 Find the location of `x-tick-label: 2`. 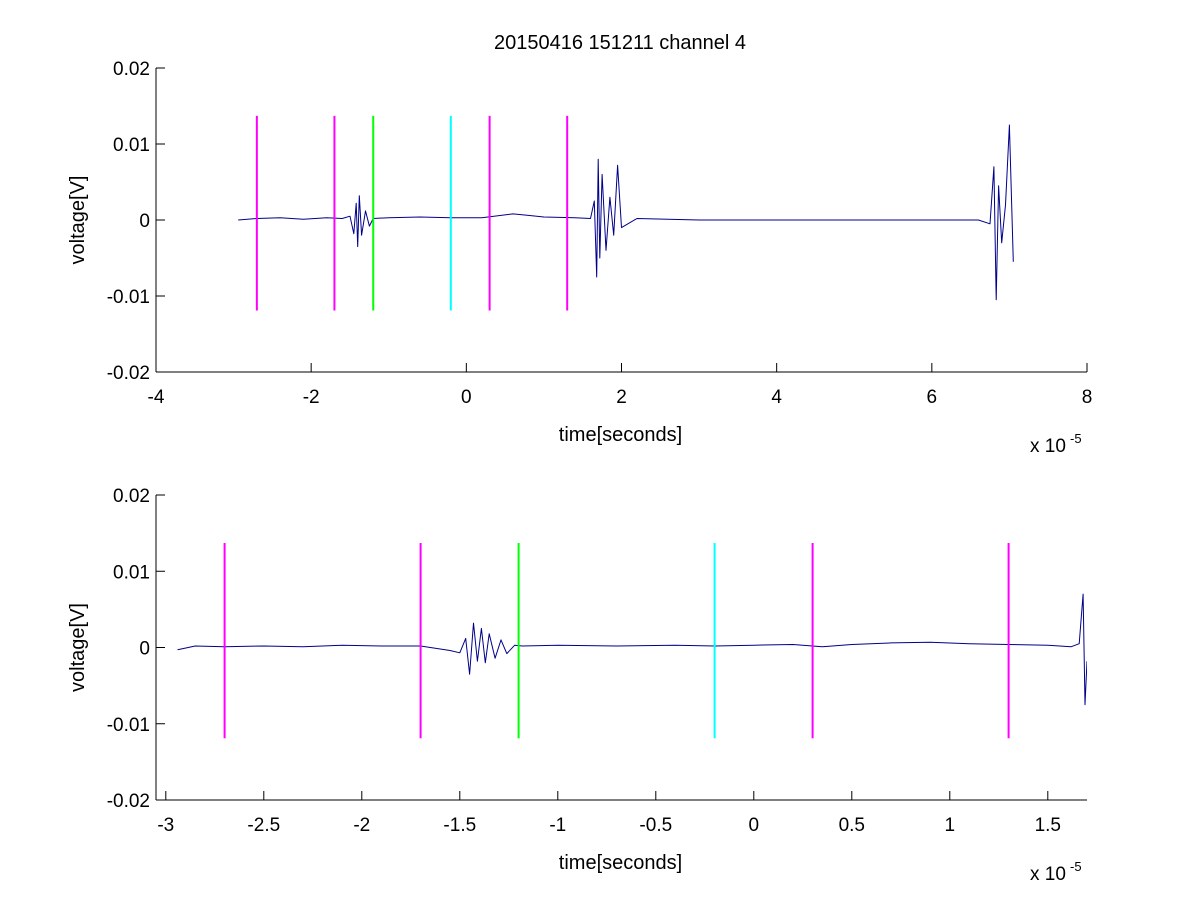

x-tick-label: 2 is located at coordinates (621, 397).